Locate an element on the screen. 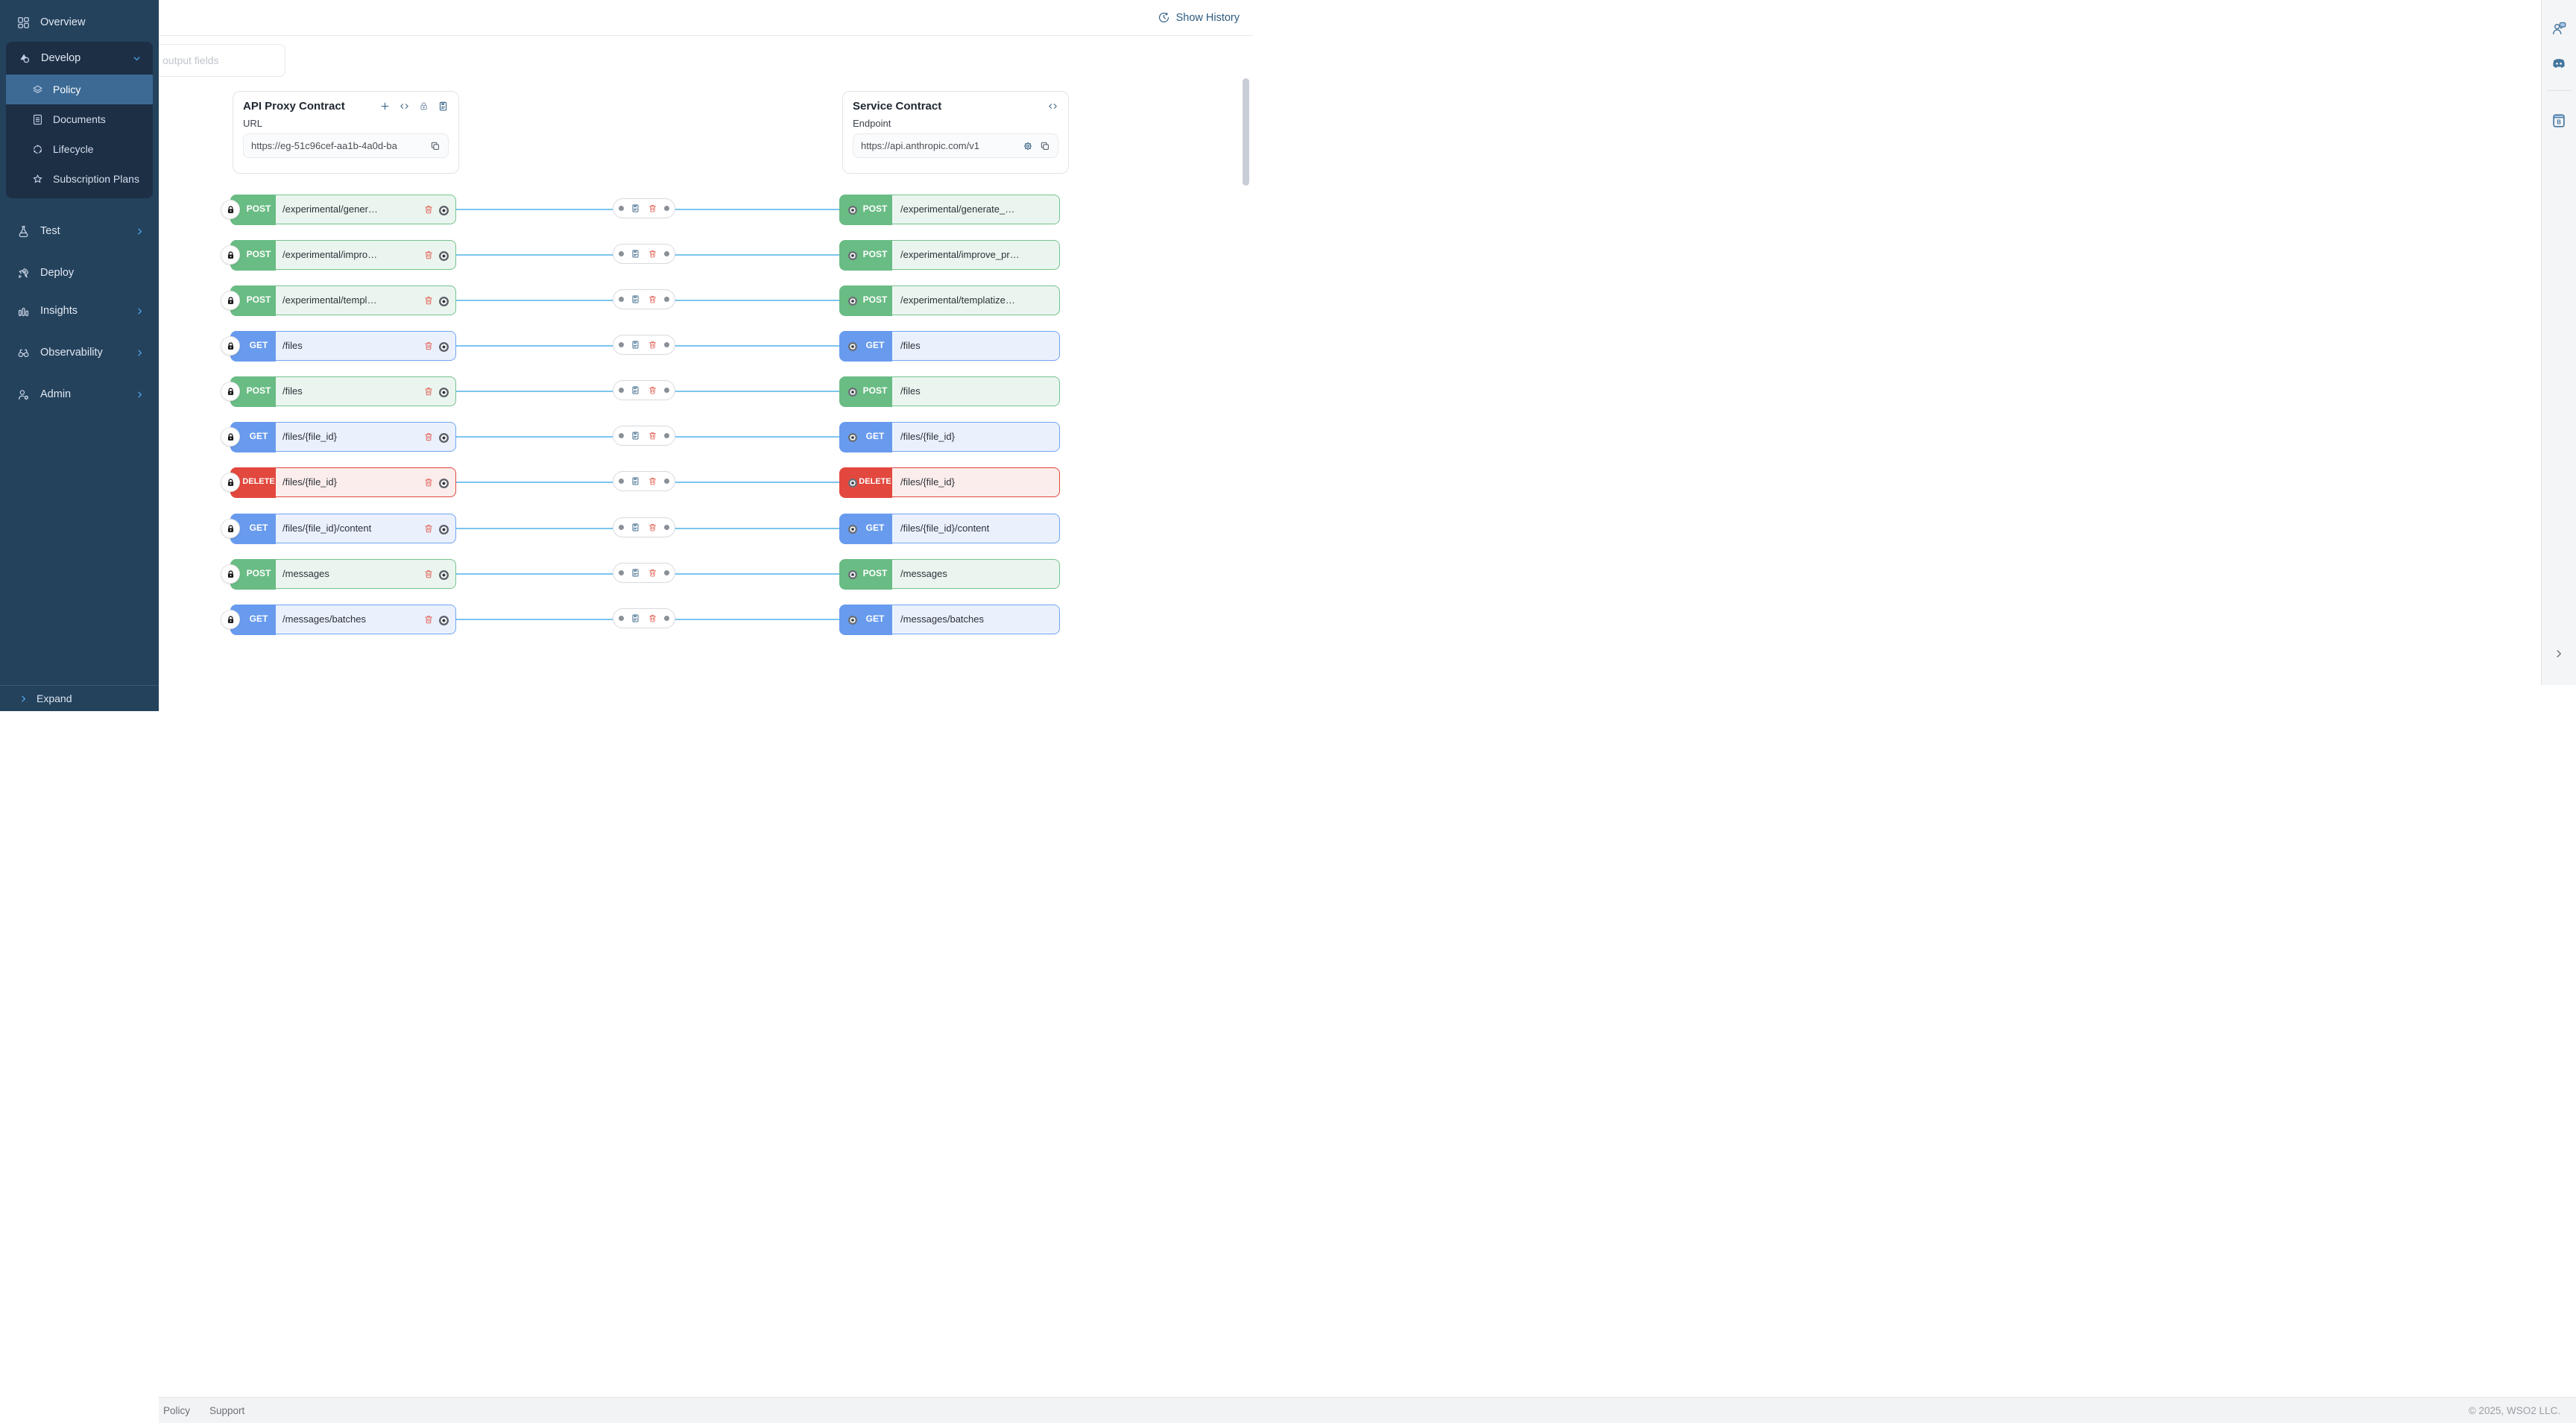 The image size is (2576, 1423). sidebar-expand-button: Expand is located at coordinates (79, 698).